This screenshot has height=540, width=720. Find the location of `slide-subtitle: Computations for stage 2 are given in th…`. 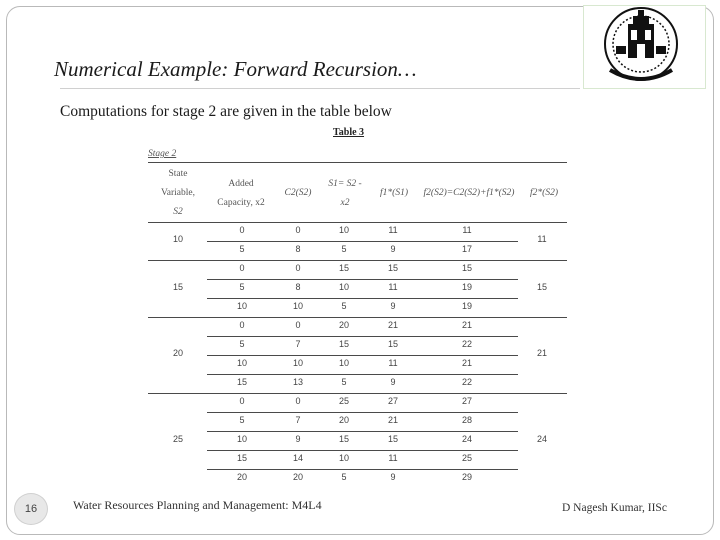

slide-subtitle: Computations for stage 2 are given in th… is located at coordinates (226, 111).